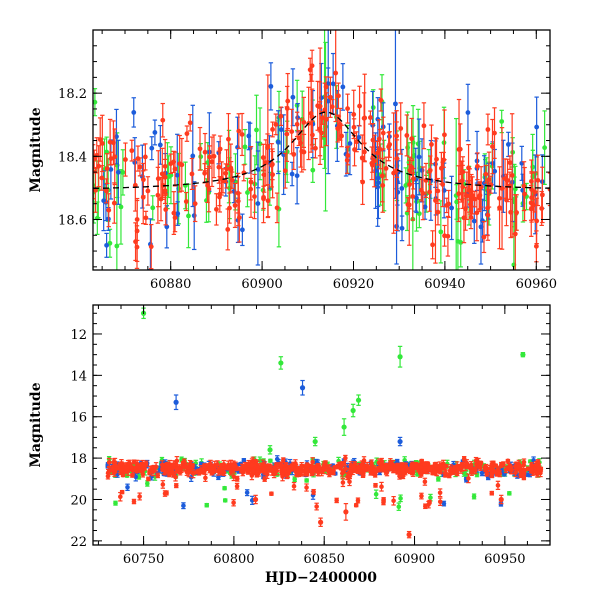 The height and width of the screenshot is (600, 600). Describe the element at coordinates (72, 157) in the screenshot. I see `top-ytick-label: 18.4` at that location.